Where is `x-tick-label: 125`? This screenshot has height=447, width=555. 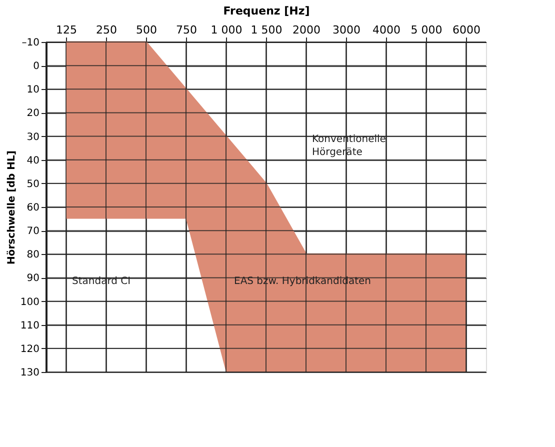
x-tick-label: 125 is located at coordinates (66, 30).